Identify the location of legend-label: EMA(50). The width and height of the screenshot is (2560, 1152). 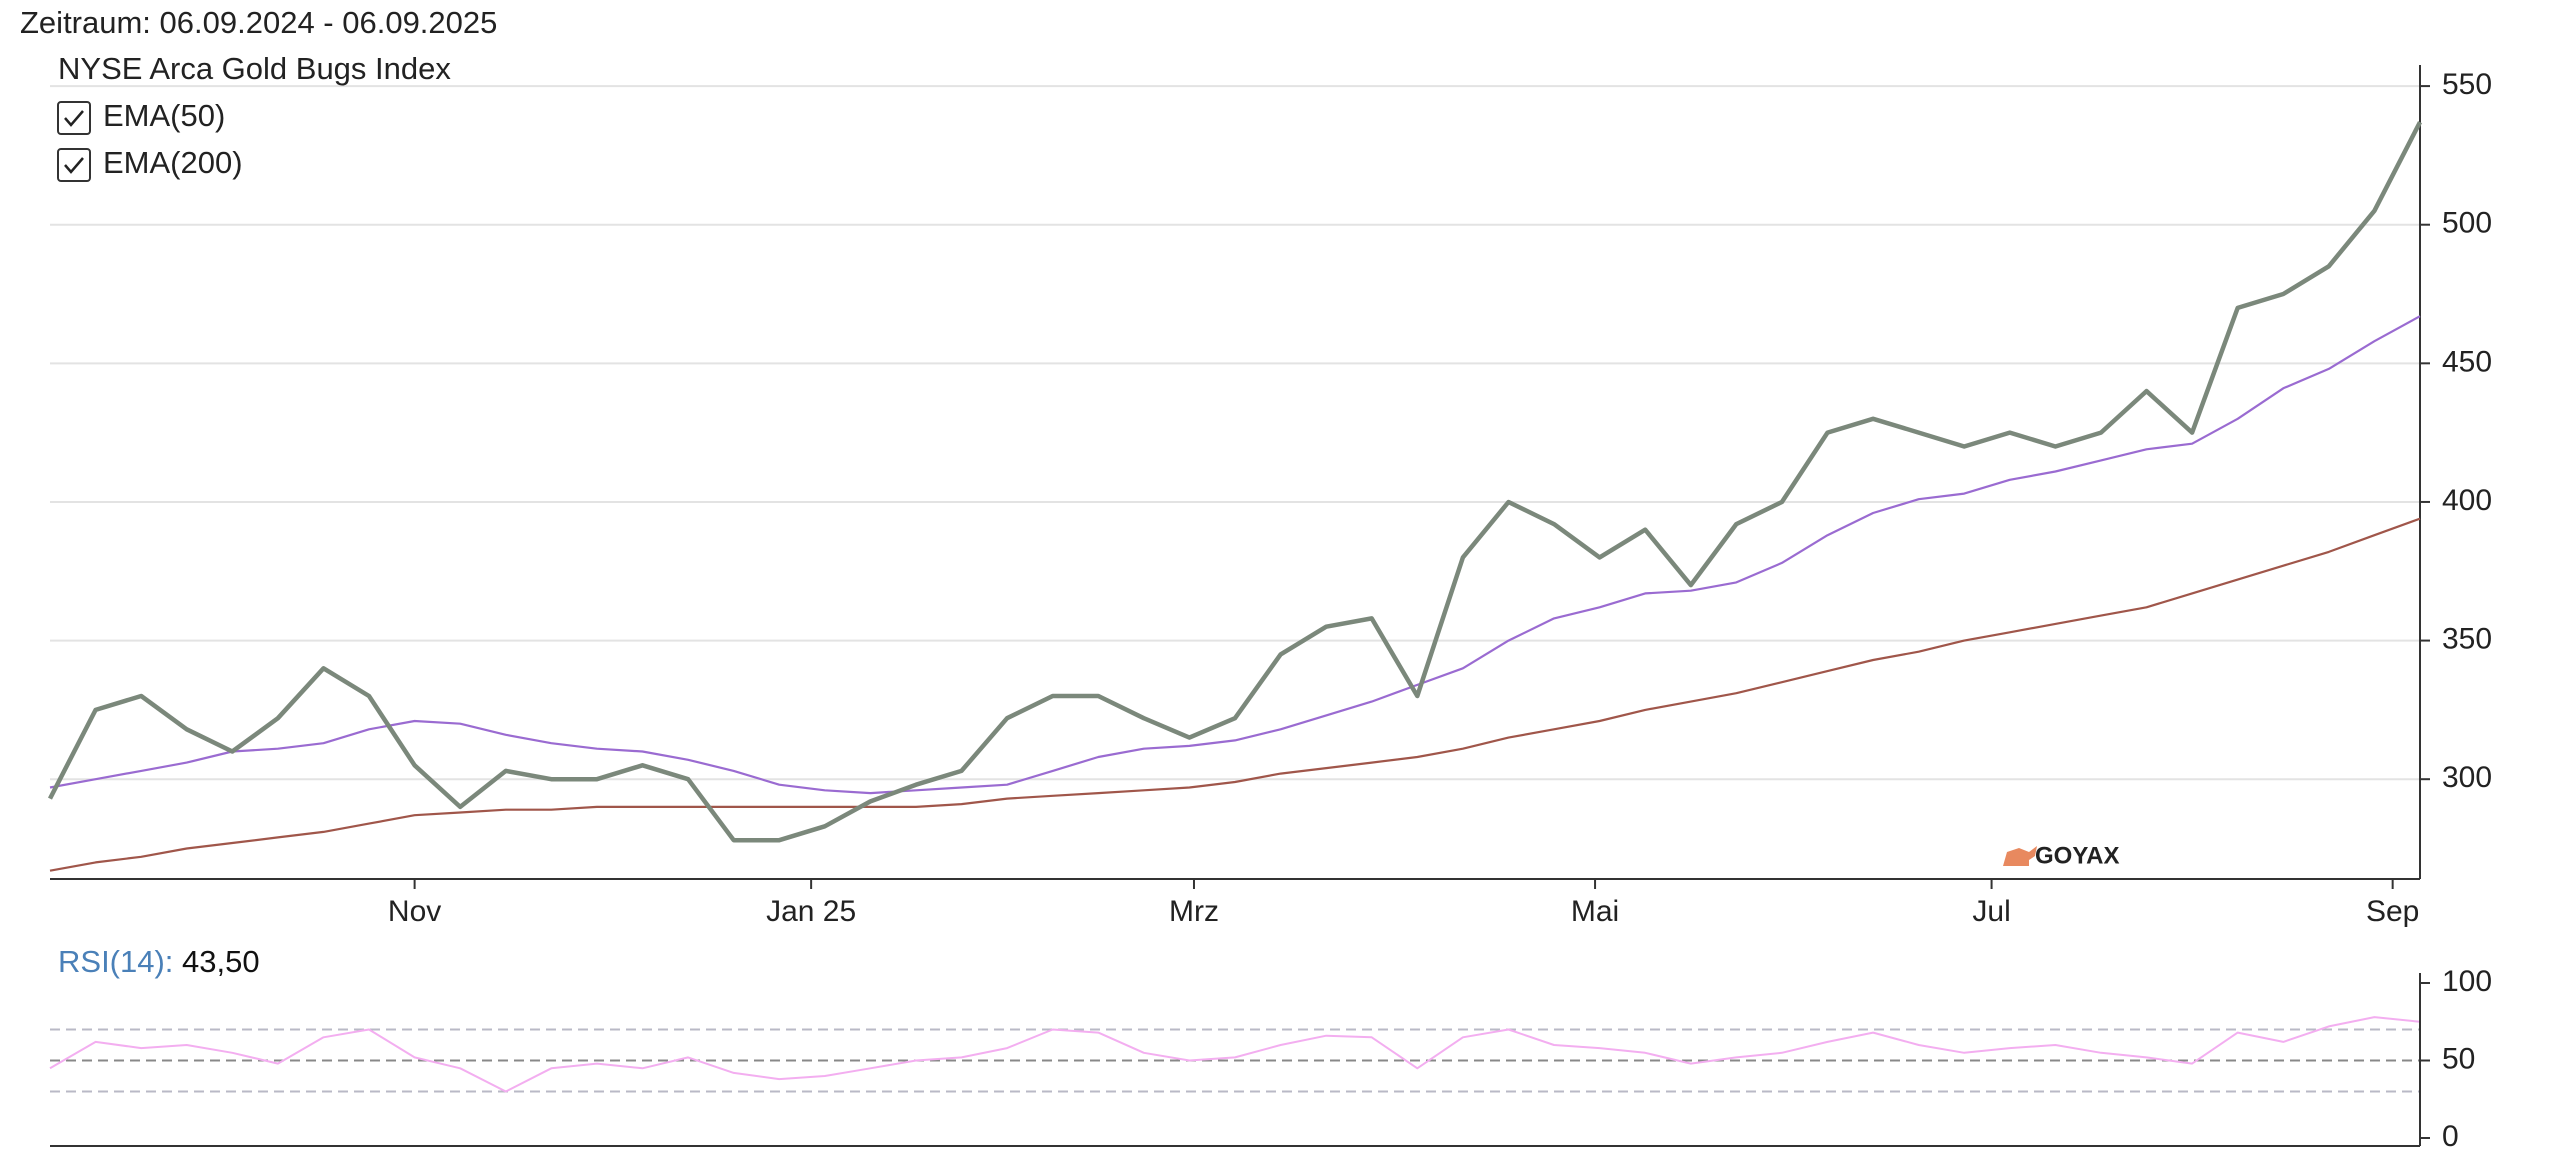
(164, 115).